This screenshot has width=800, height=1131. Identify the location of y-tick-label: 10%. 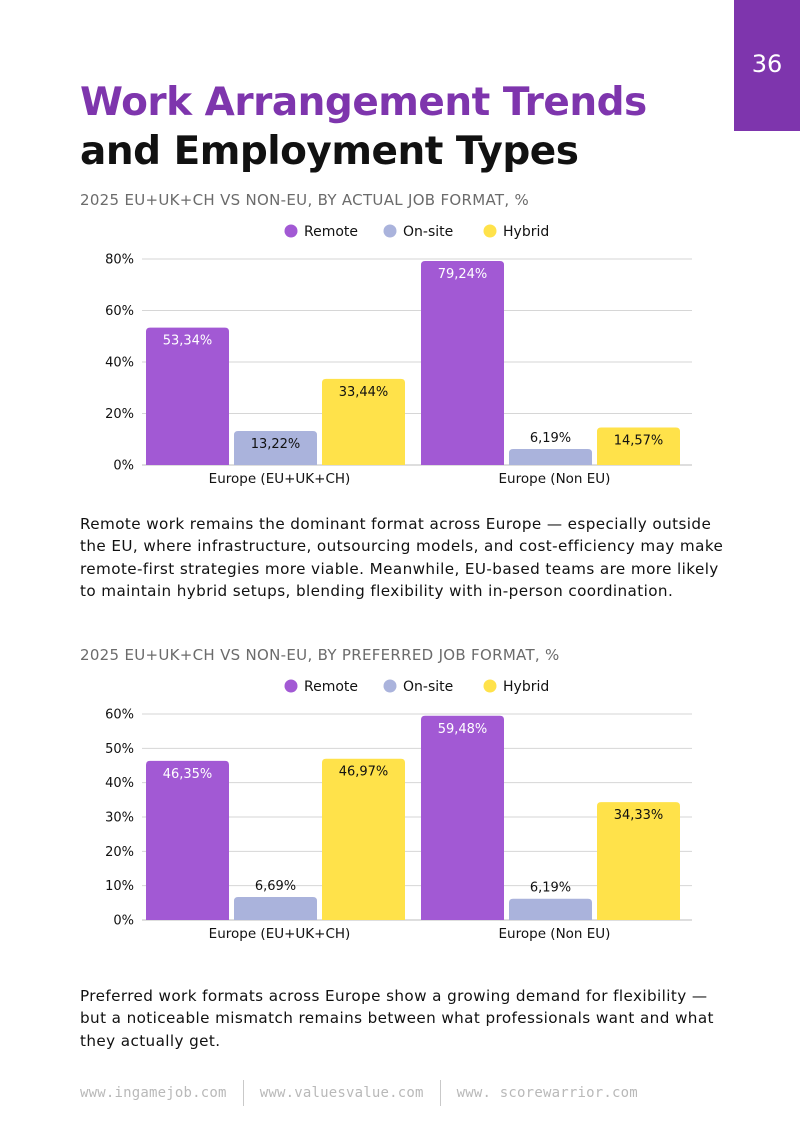
(119, 886).